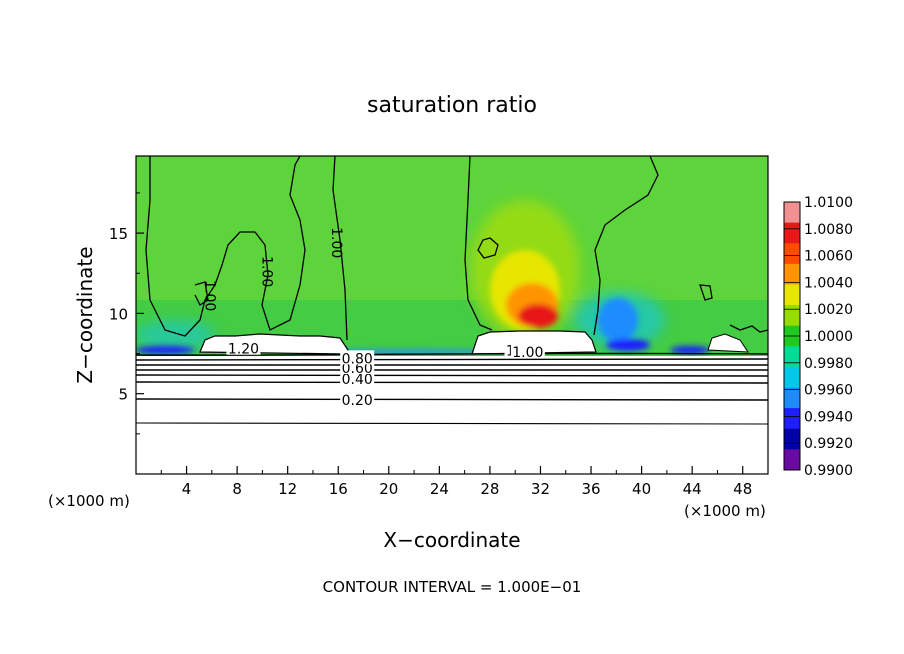 The height and width of the screenshot is (654, 904). I want to click on contour-bump-right, so click(706, 292).